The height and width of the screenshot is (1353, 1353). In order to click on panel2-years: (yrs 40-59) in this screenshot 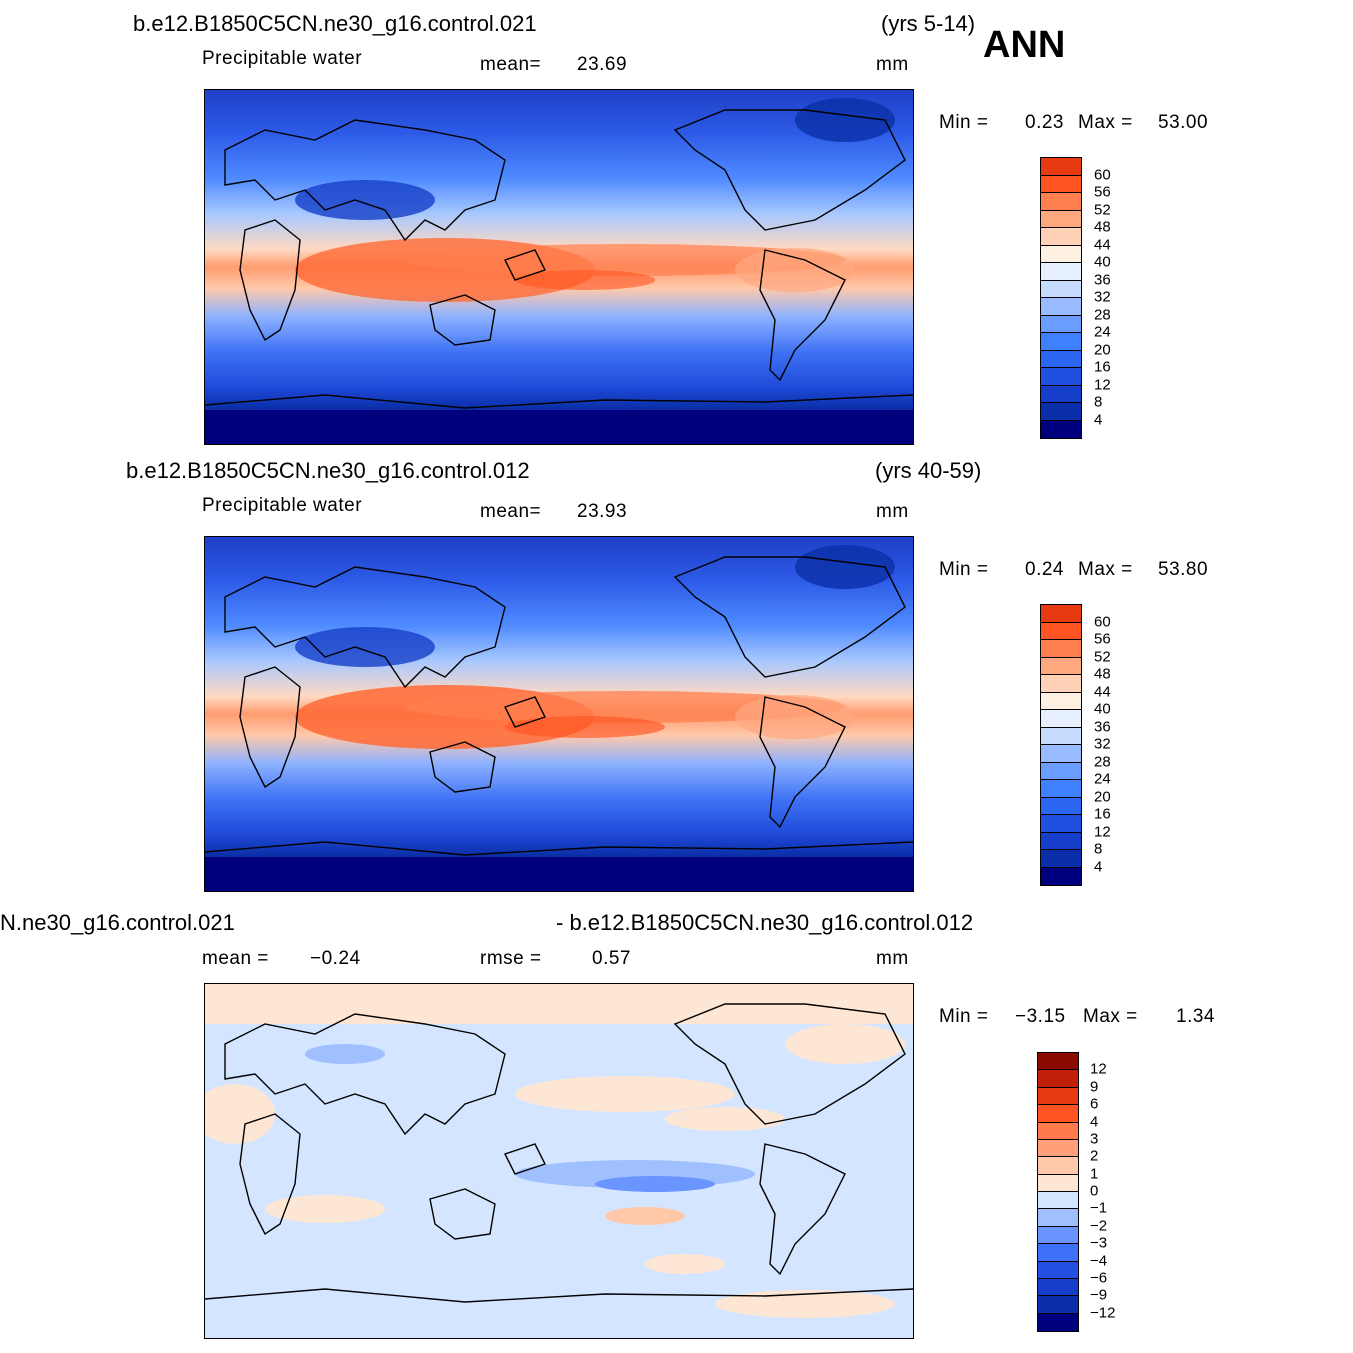, I will do `click(928, 470)`.